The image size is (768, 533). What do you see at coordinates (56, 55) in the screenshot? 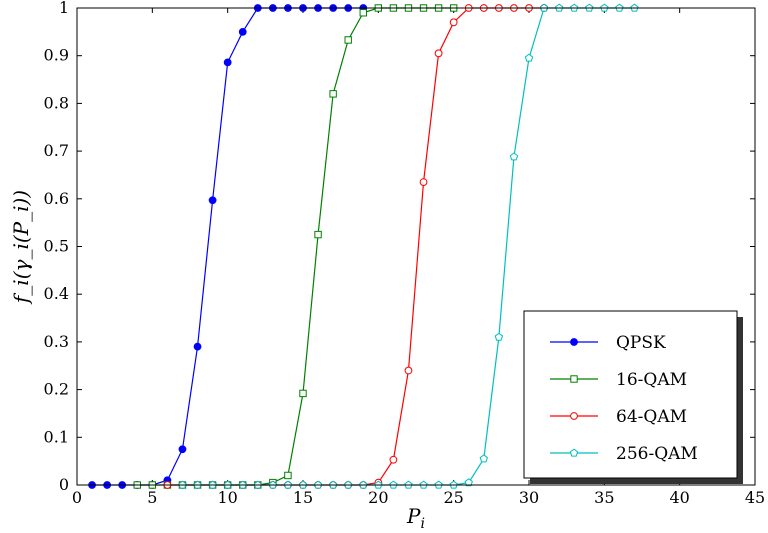
I see `y-tick-label: 0.9` at bounding box center [56, 55].